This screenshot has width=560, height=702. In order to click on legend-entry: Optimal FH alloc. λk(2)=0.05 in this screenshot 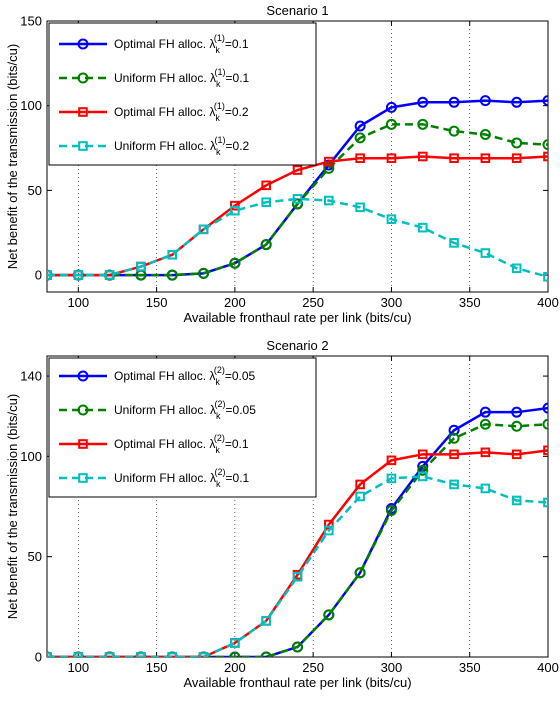, I will do `click(157, 376)`.